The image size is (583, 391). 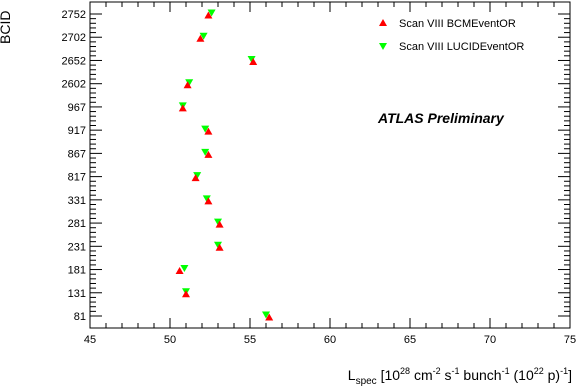 I want to click on x-title-sup1: 28, so click(x=405, y=371).